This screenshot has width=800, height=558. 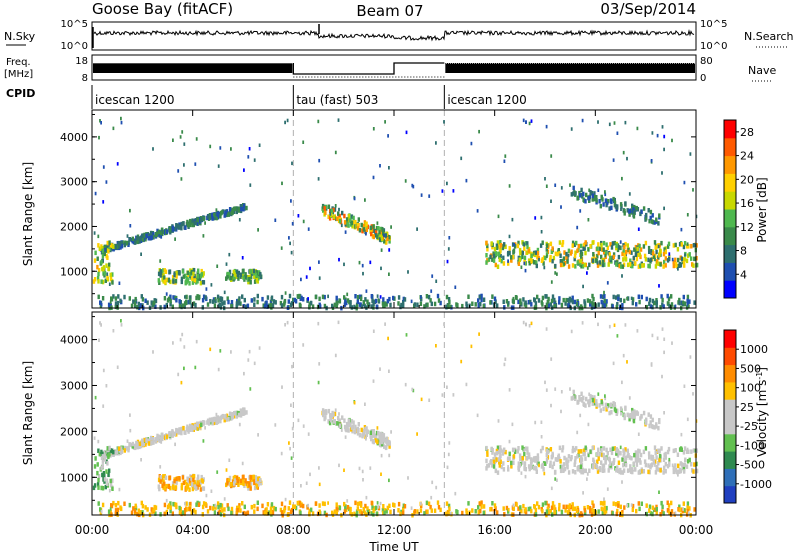 I want to click on freq-unit: [MHz], so click(x=18, y=74).